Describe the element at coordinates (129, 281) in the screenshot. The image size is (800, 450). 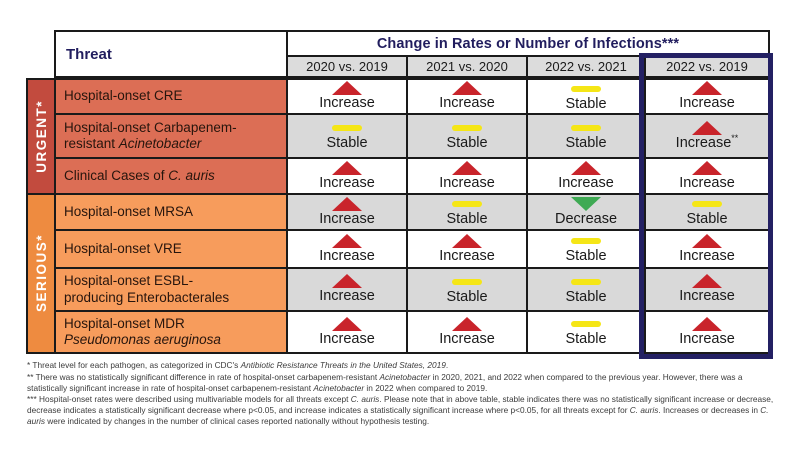
I see `text-segment: Hospital-onset ESBL-` at that location.